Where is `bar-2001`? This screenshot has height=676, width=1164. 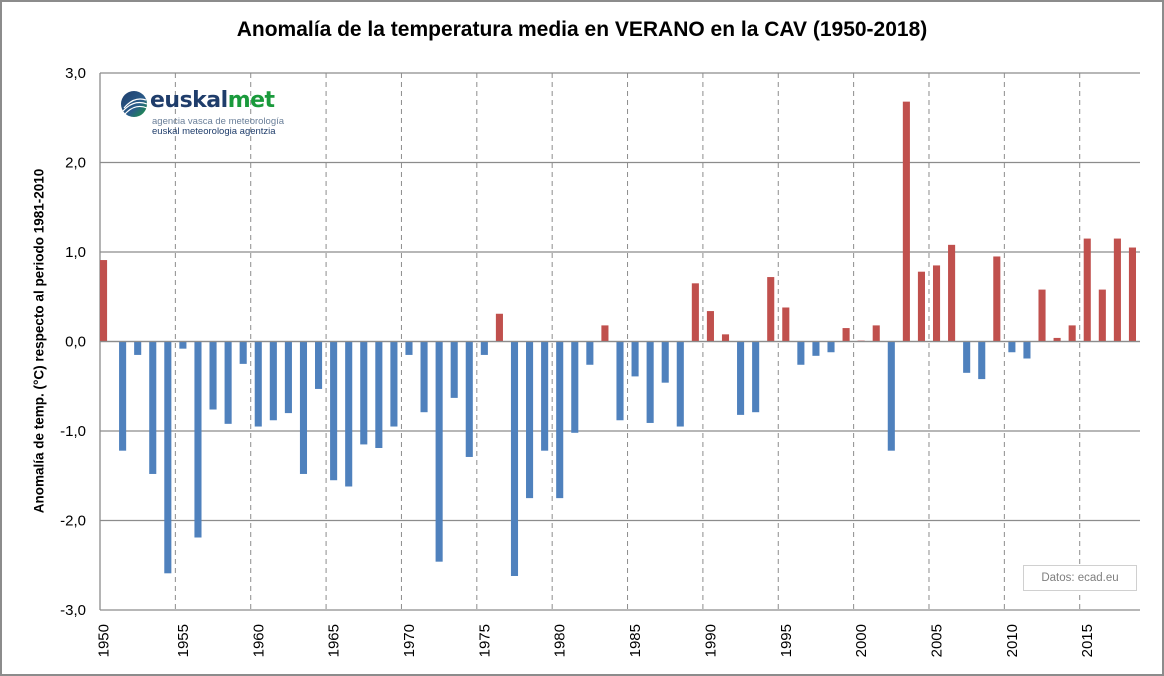 bar-2001 is located at coordinates (876, 333).